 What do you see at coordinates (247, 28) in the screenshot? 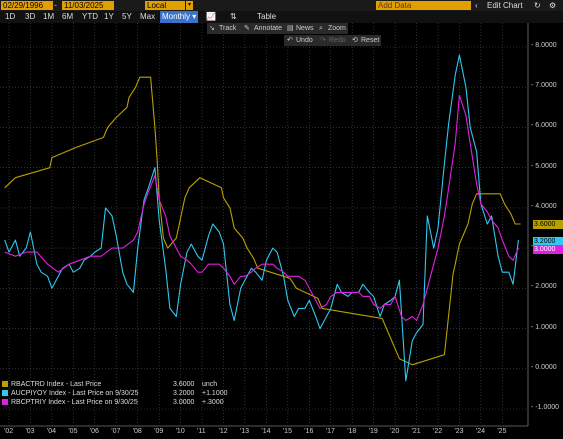
I see `annotate-icon: ✎` at bounding box center [247, 28].